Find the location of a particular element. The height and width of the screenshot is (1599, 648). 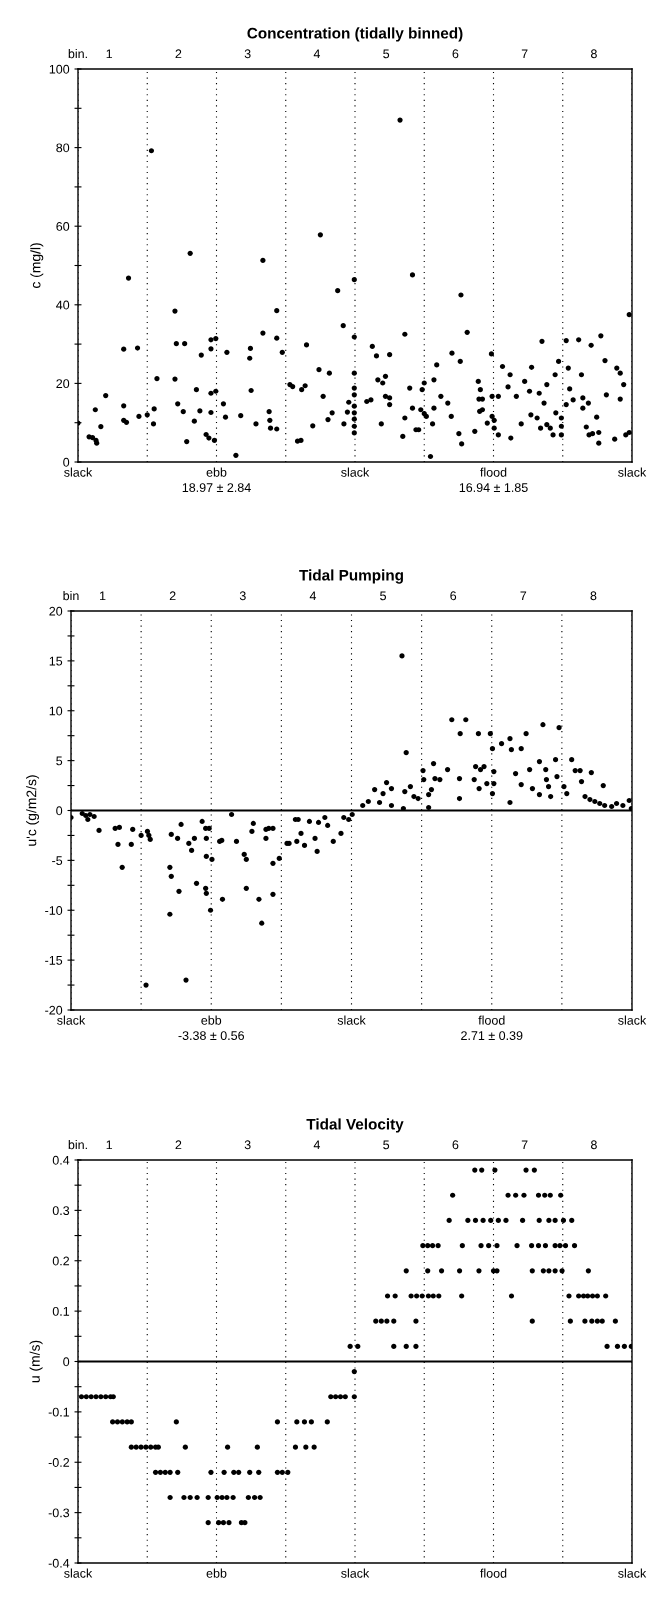

text: 2.71 ± 0.39 is located at coordinates (492, 1036).